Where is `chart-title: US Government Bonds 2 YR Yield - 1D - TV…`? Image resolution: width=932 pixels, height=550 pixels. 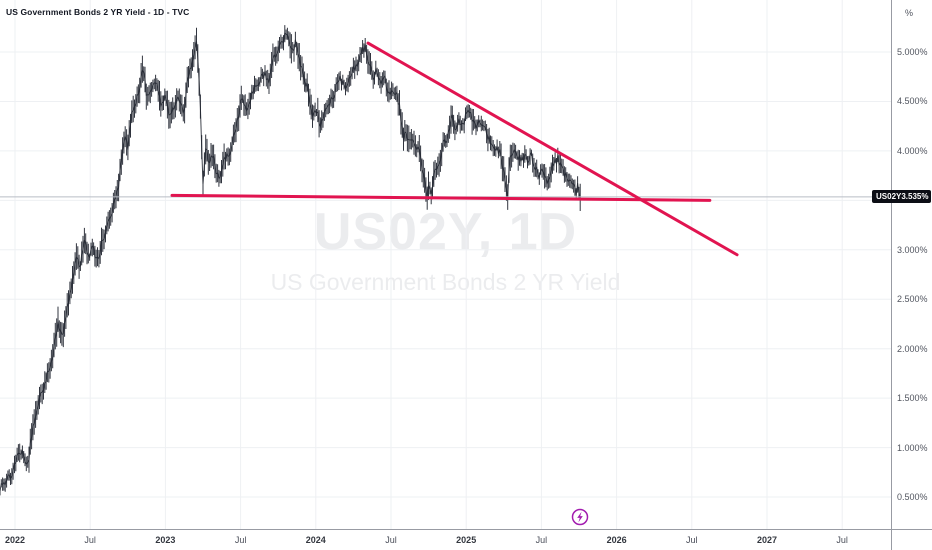 chart-title: US Government Bonds 2 YR Yield - 1D - TV… is located at coordinates (98, 12).